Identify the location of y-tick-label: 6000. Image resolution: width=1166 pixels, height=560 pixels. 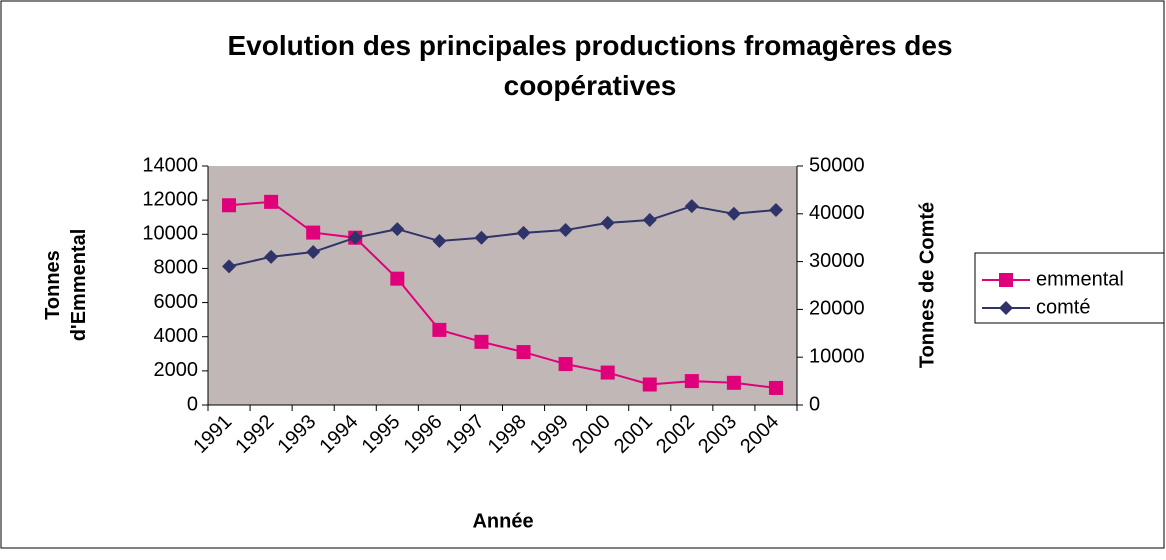
(176, 302).